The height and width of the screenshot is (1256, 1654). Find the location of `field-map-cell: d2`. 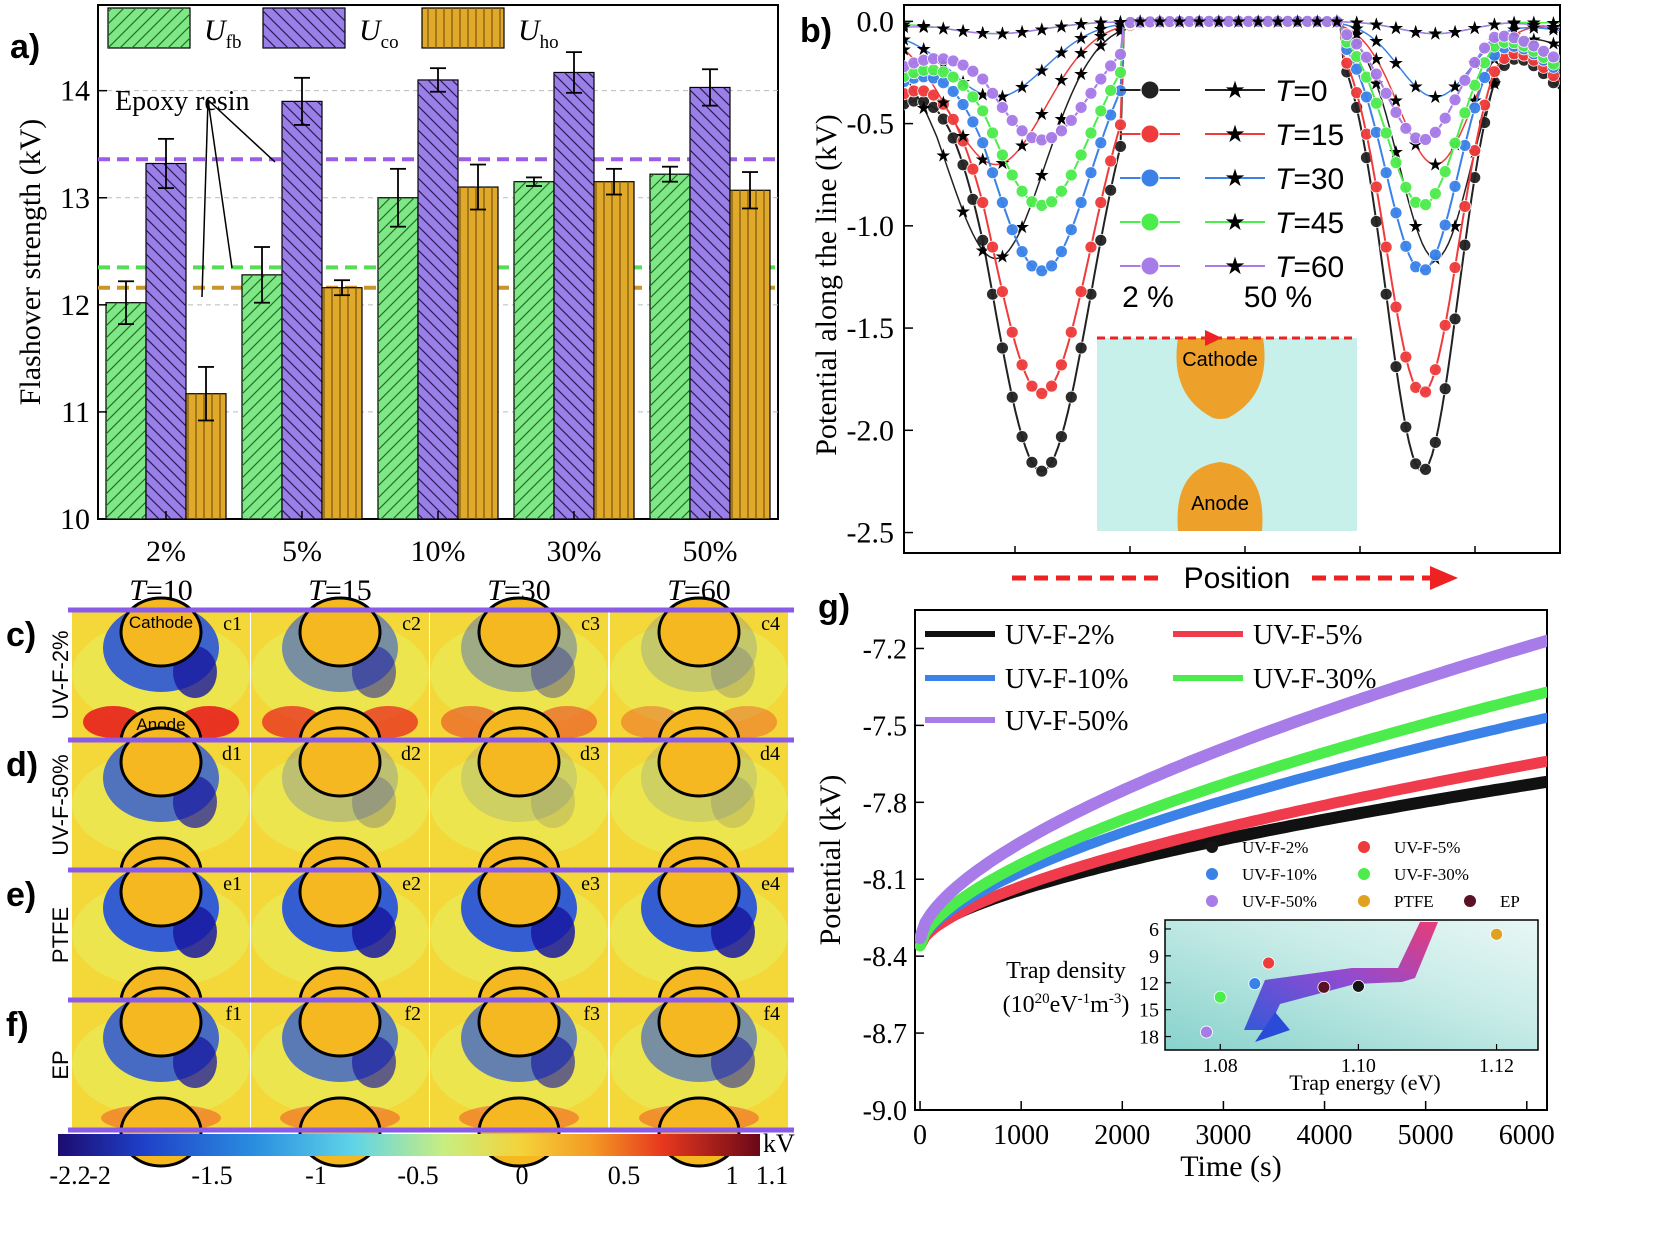

field-map-cell: d2 is located at coordinates (340, 817).